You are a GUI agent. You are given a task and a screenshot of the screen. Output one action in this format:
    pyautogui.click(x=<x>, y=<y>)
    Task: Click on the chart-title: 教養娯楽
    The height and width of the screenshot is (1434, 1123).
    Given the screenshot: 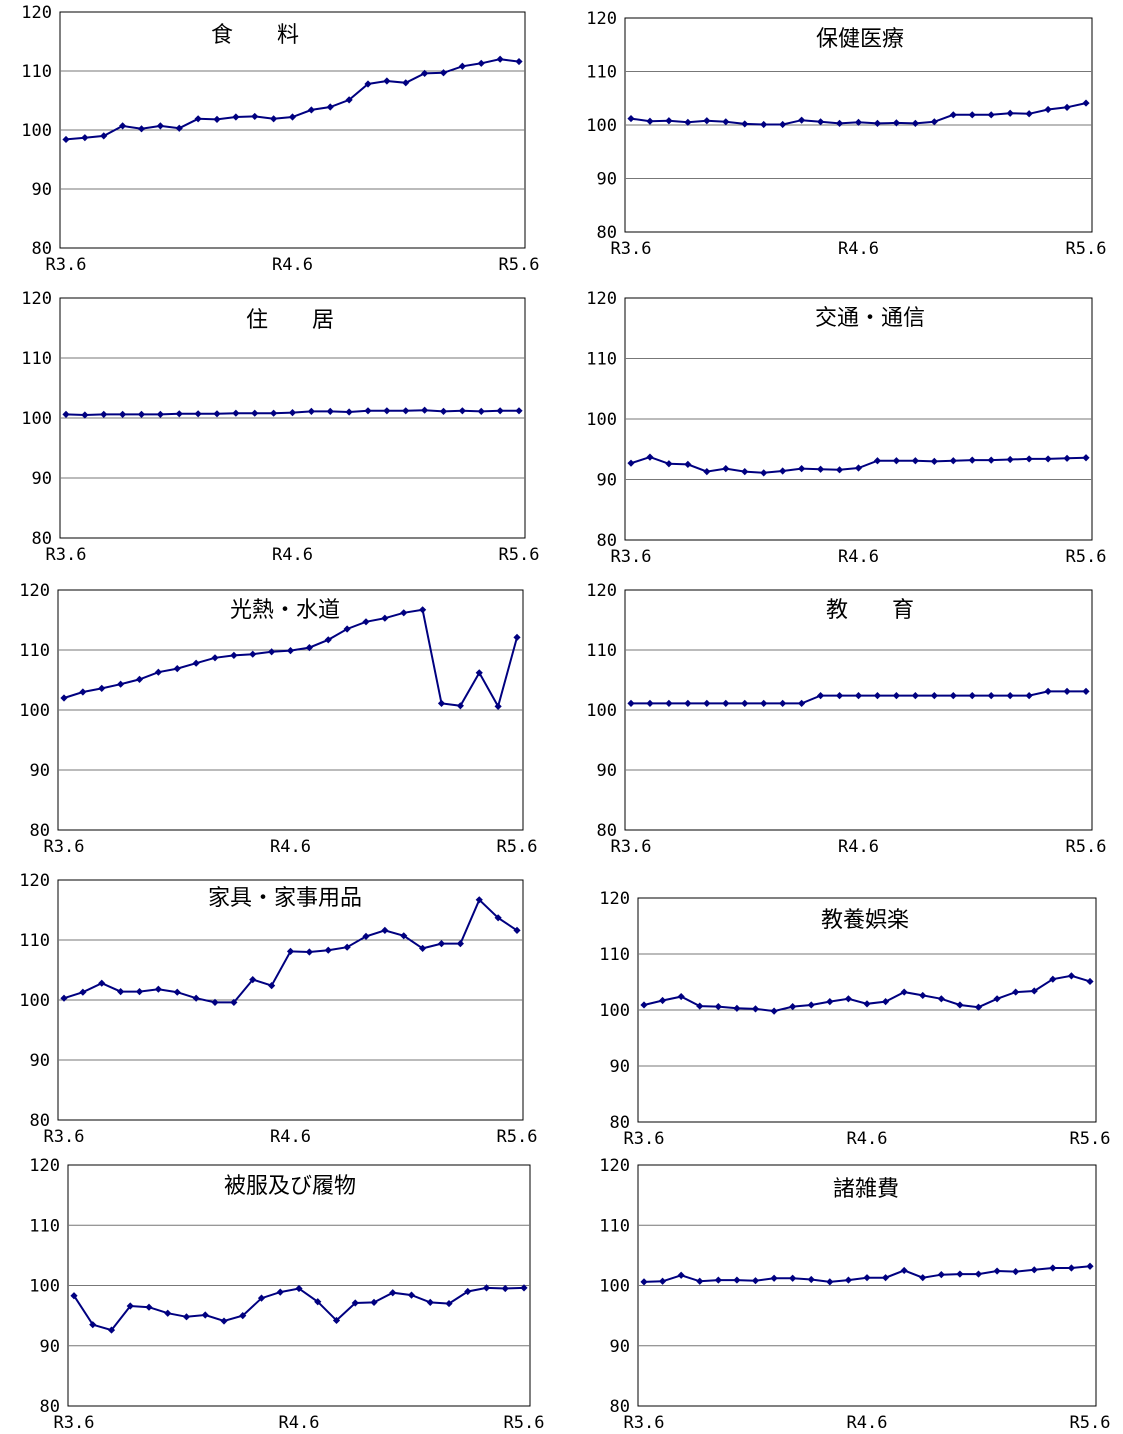 What is the action you would take?
    pyautogui.click(x=865, y=920)
    